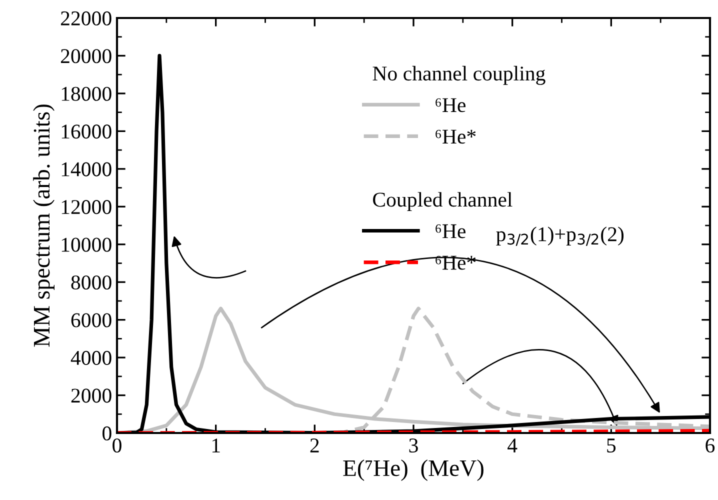  I want to click on legend-label: ⁶He*, so click(456, 137).